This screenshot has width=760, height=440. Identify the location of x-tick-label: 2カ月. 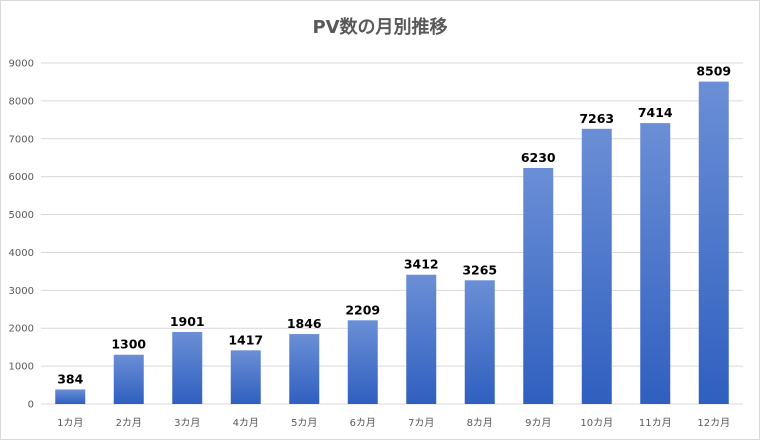
(129, 423).